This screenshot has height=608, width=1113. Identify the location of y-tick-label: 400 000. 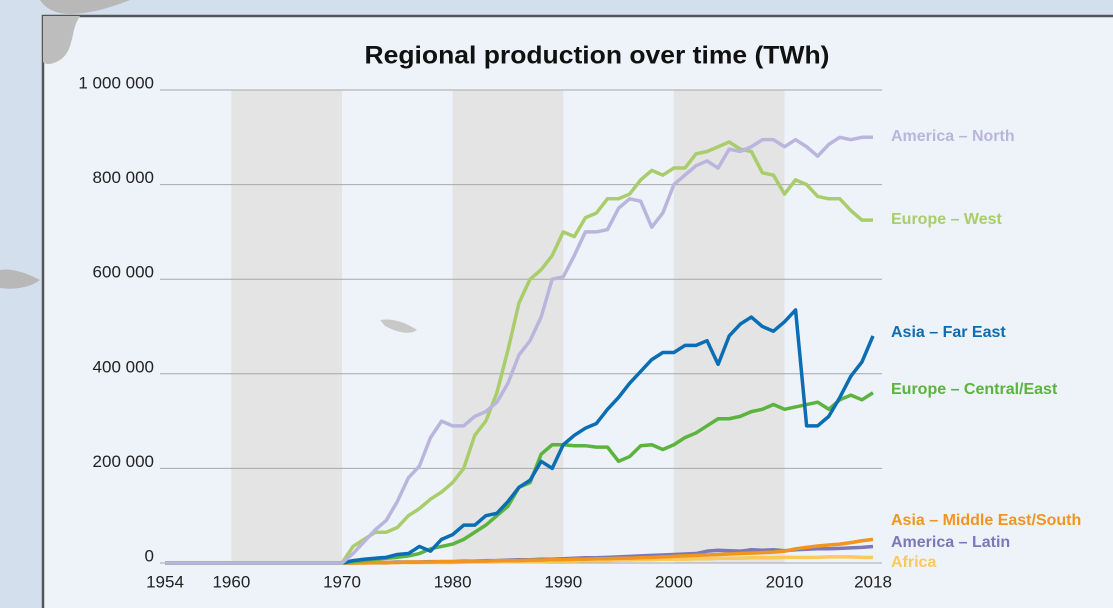
(123, 366).